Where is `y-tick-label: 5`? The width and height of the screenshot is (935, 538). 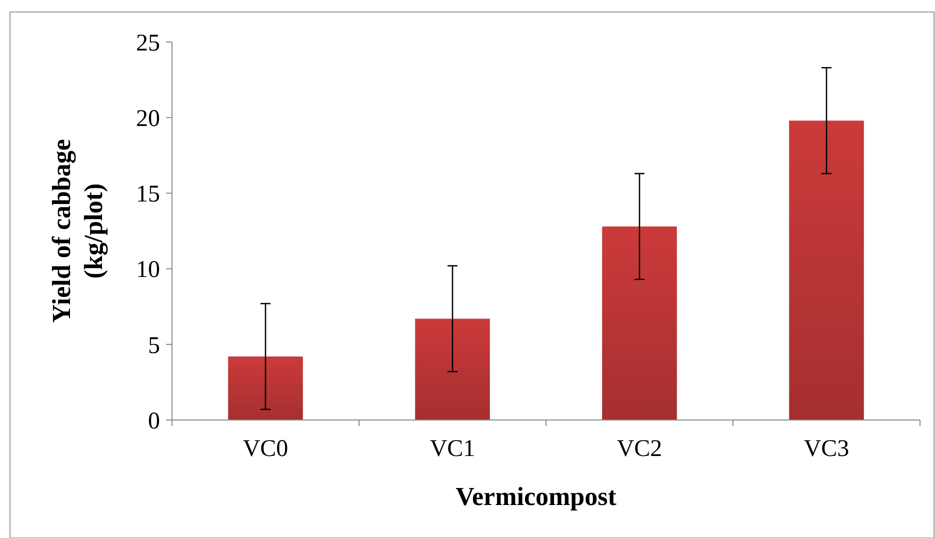 y-tick-label: 5 is located at coordinates (154, 345).